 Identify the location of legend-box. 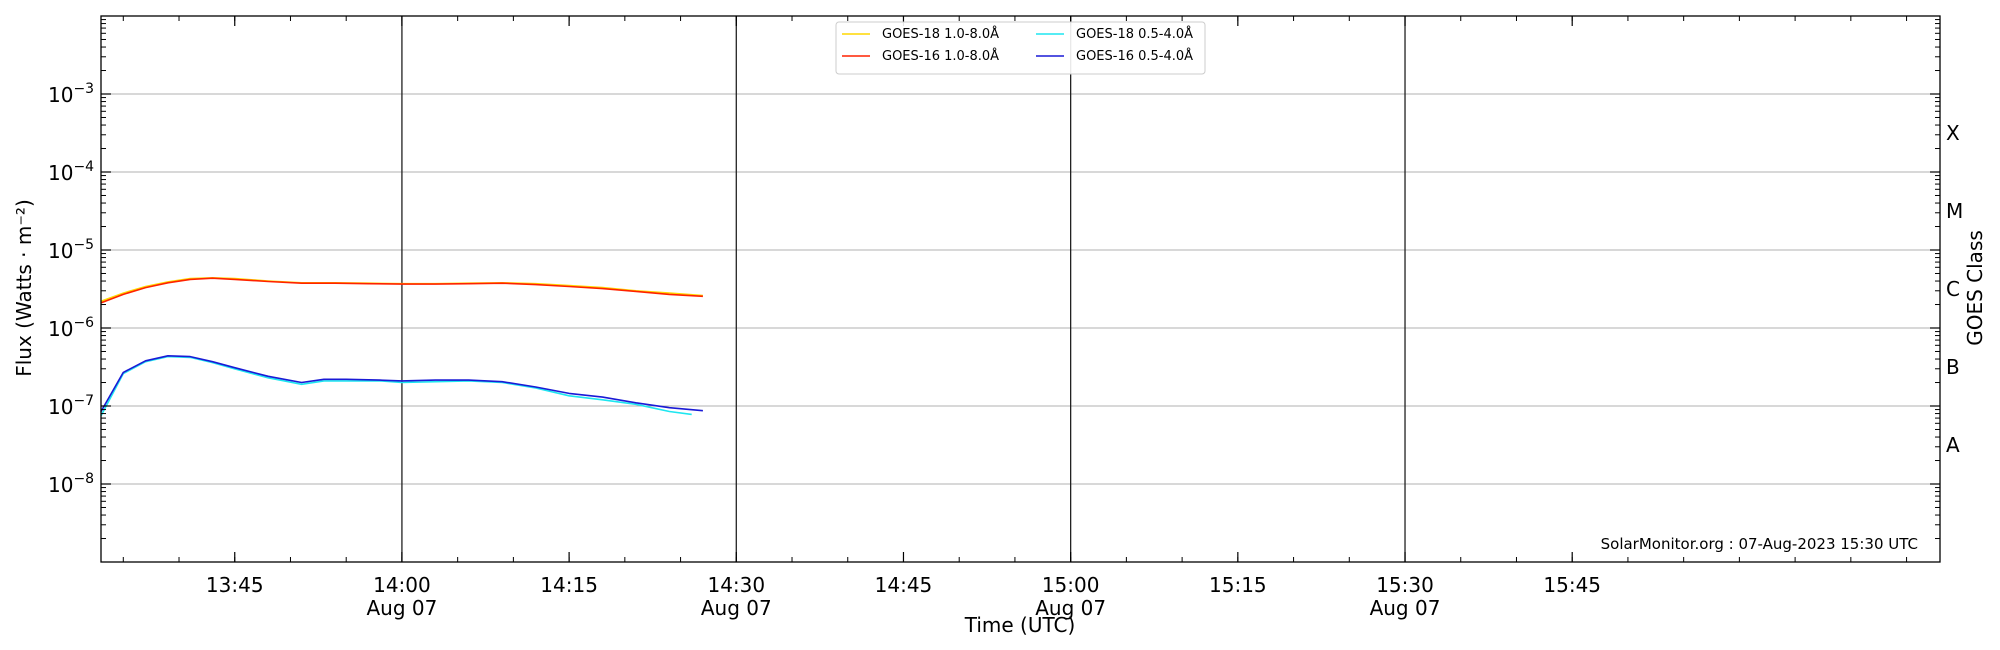
(1020, 48).